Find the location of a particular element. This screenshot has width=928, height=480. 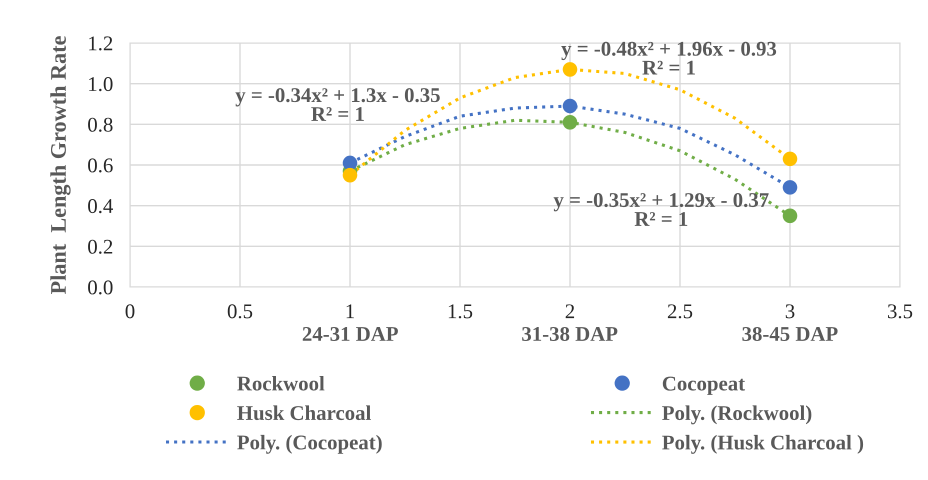

y-tick-label: 0.4 is located at coordinates (101, 206).